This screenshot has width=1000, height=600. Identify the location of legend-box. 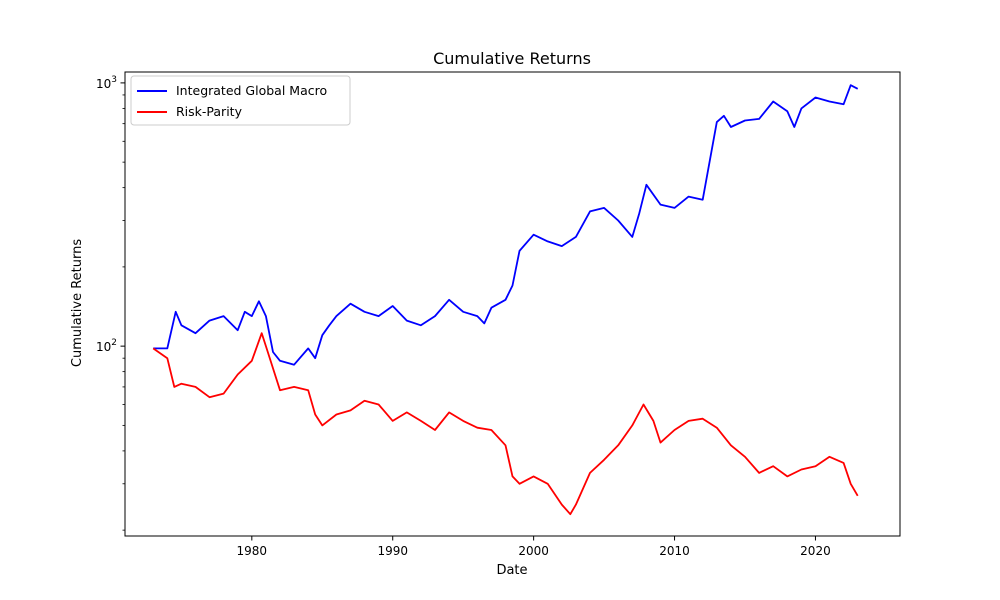
(240, 100).